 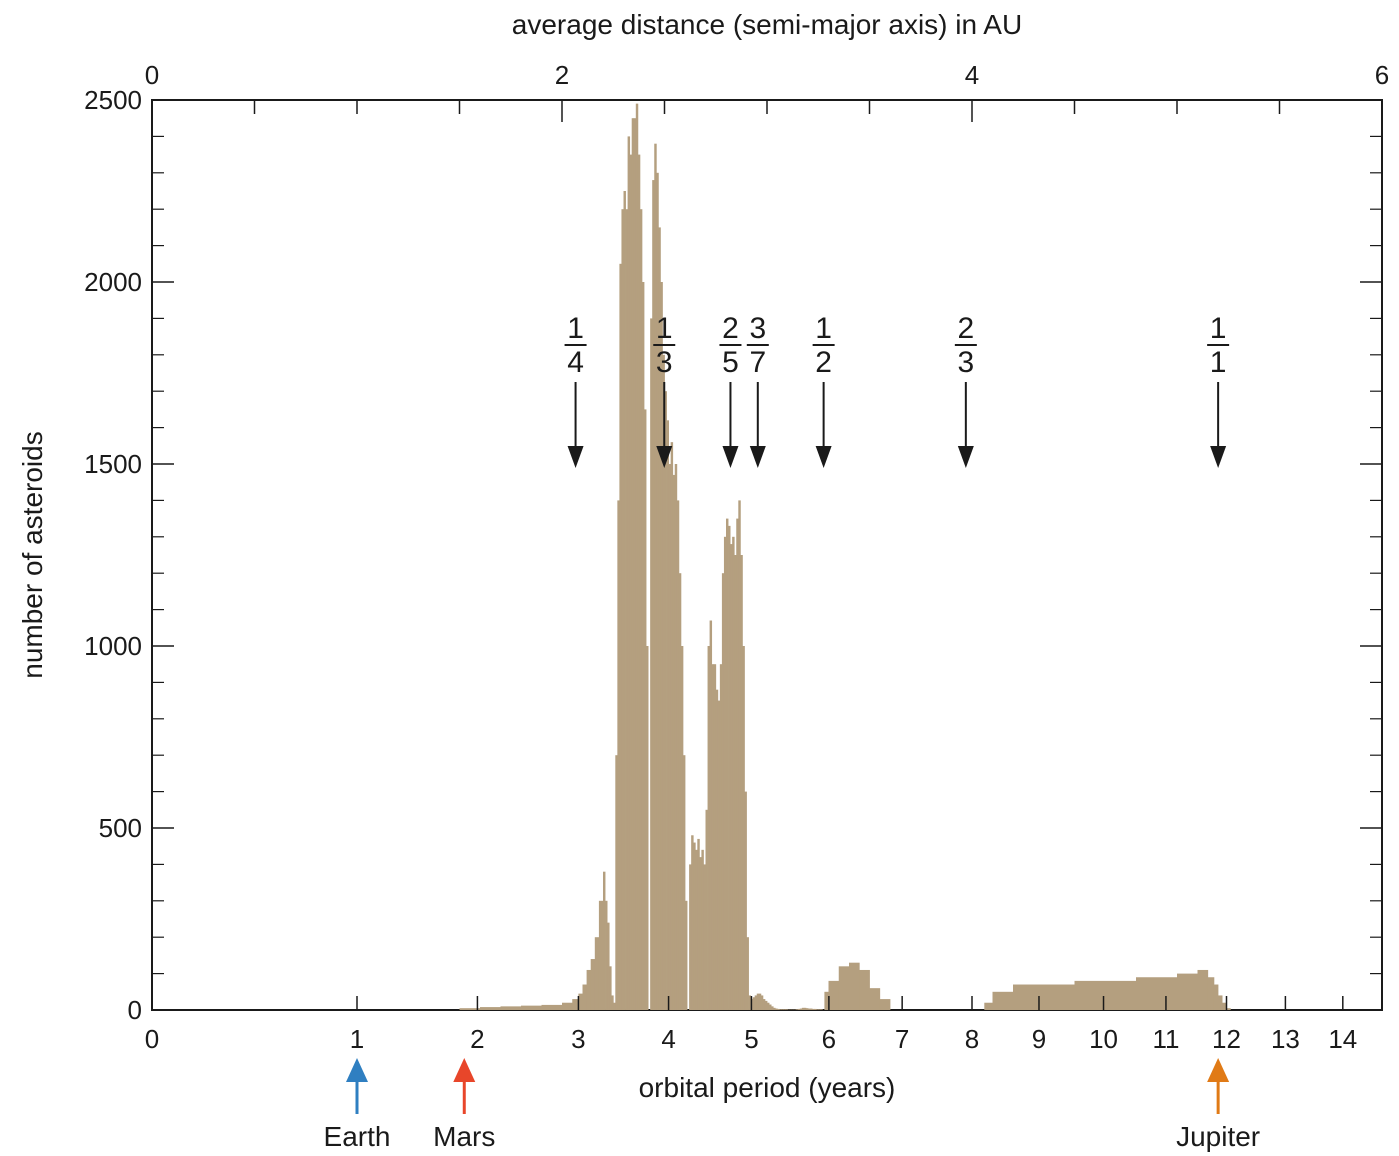 What do you see at coordinates (902, 1039) in the screenshot?
I see `x-tick-label: 7` at bounding box center [902, 1039].